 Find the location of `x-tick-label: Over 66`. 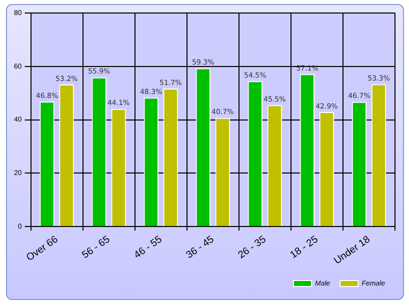

x-tick-label: Over 66 is located at coordinates (42, 249).